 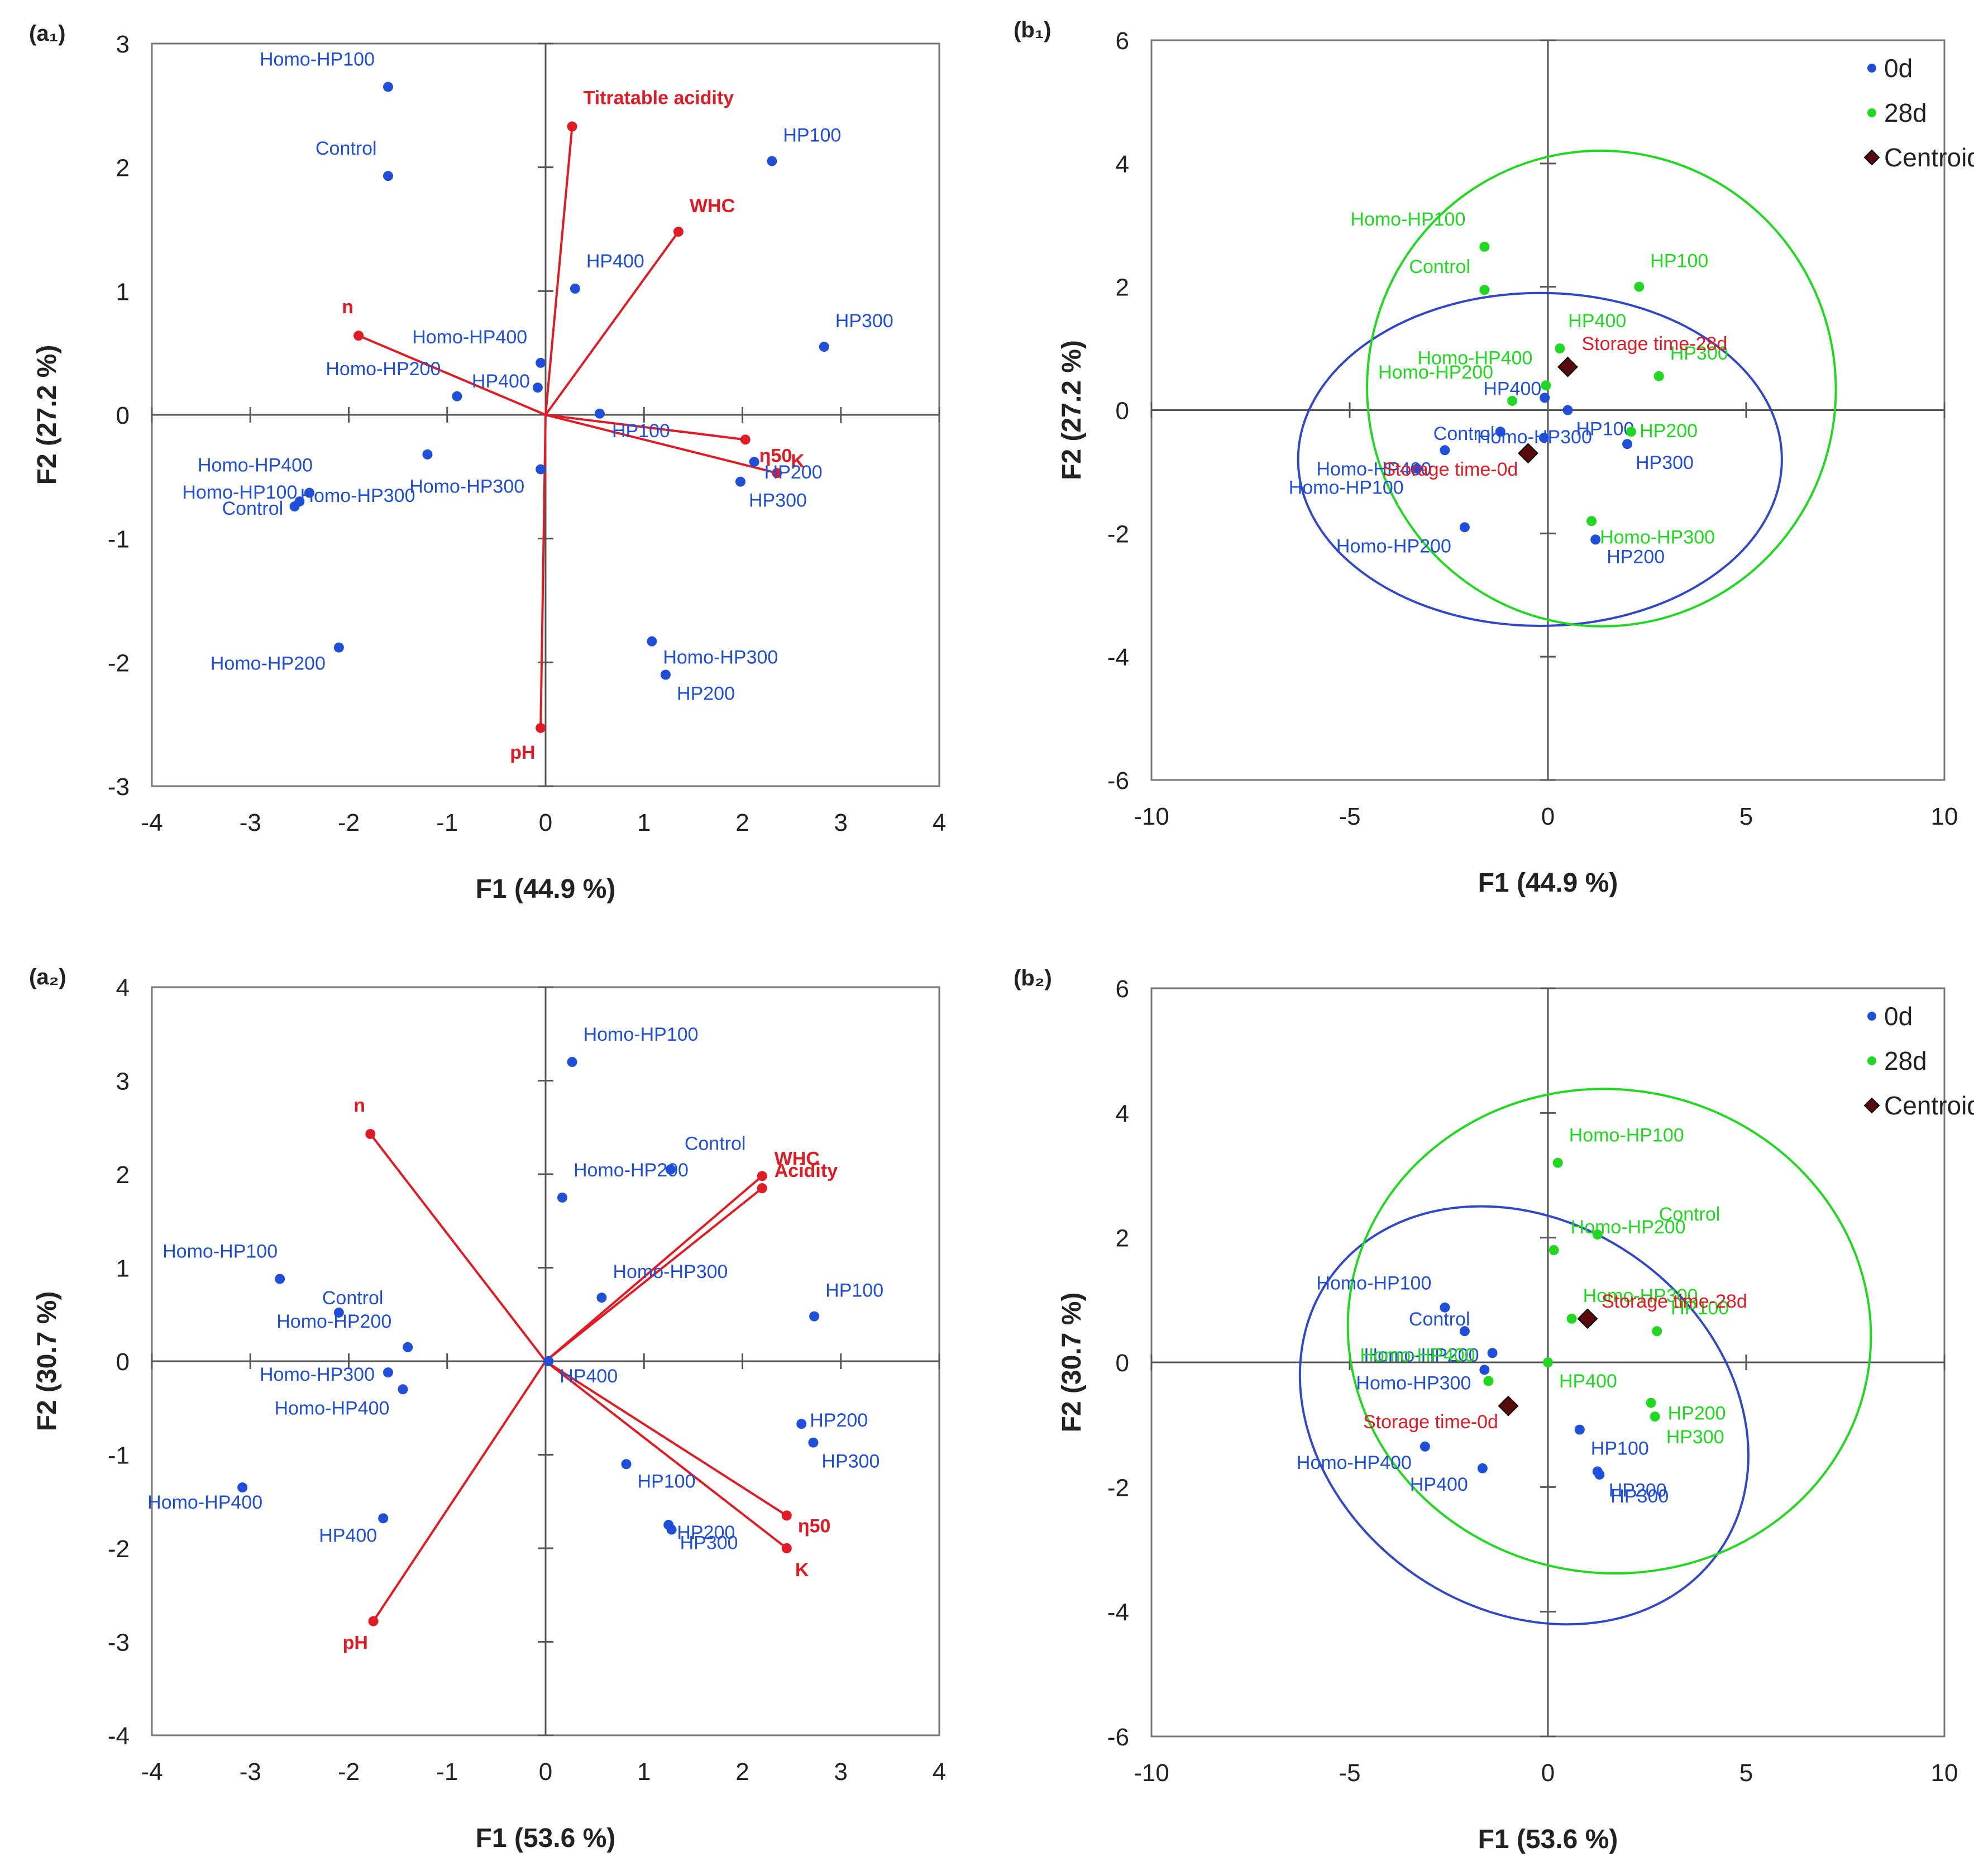 I want to click on x-axis-title: F1 (53.6 %), so click(x=546, y=1838).